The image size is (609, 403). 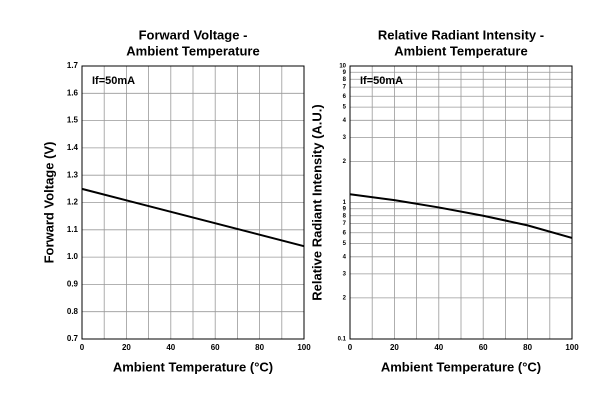 What do you see at coordinates (193, 34) in the screenshot?
I see `chart-title: Forward Voltage -` at bounding box center [193, 34].